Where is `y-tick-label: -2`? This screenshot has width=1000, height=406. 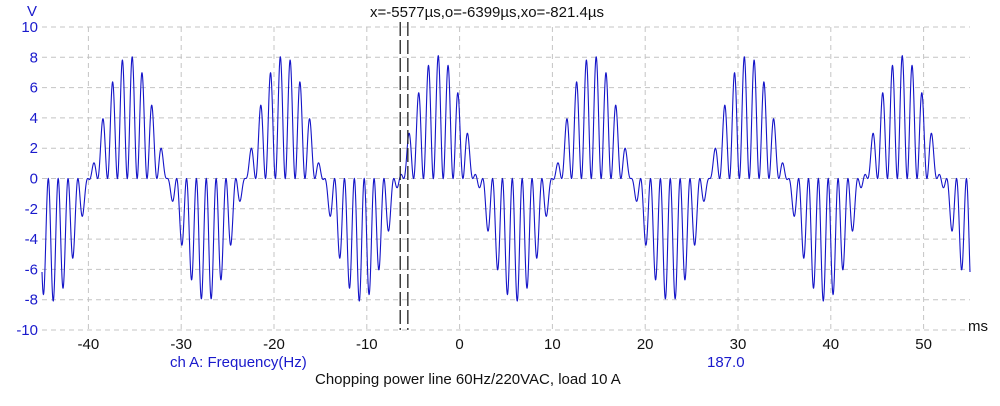
y-tick-label: -2 is located at coordinates (31, 209).